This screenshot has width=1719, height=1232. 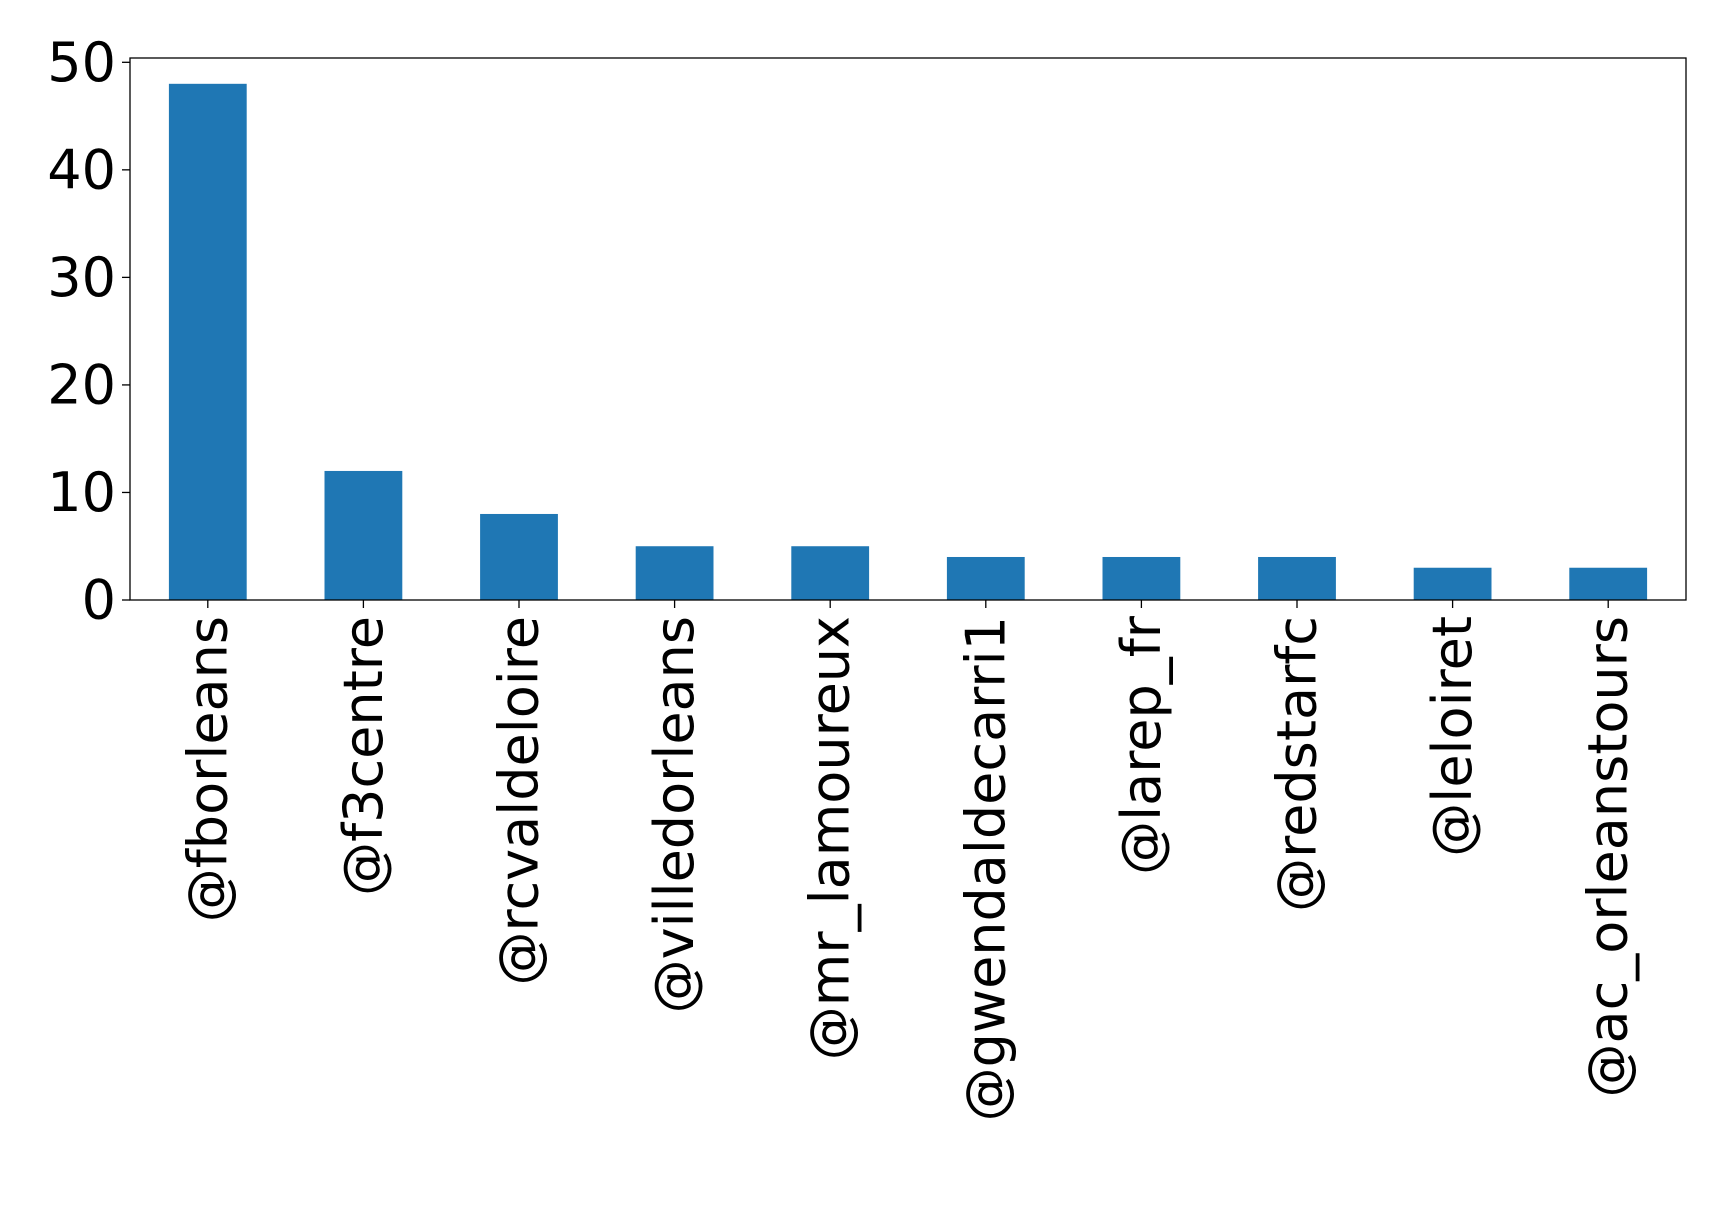 What do you see at coordinates (207, 769) in the screenshot?
I see `x-tick-label: @fborleans` at bounding box center [207, 769].